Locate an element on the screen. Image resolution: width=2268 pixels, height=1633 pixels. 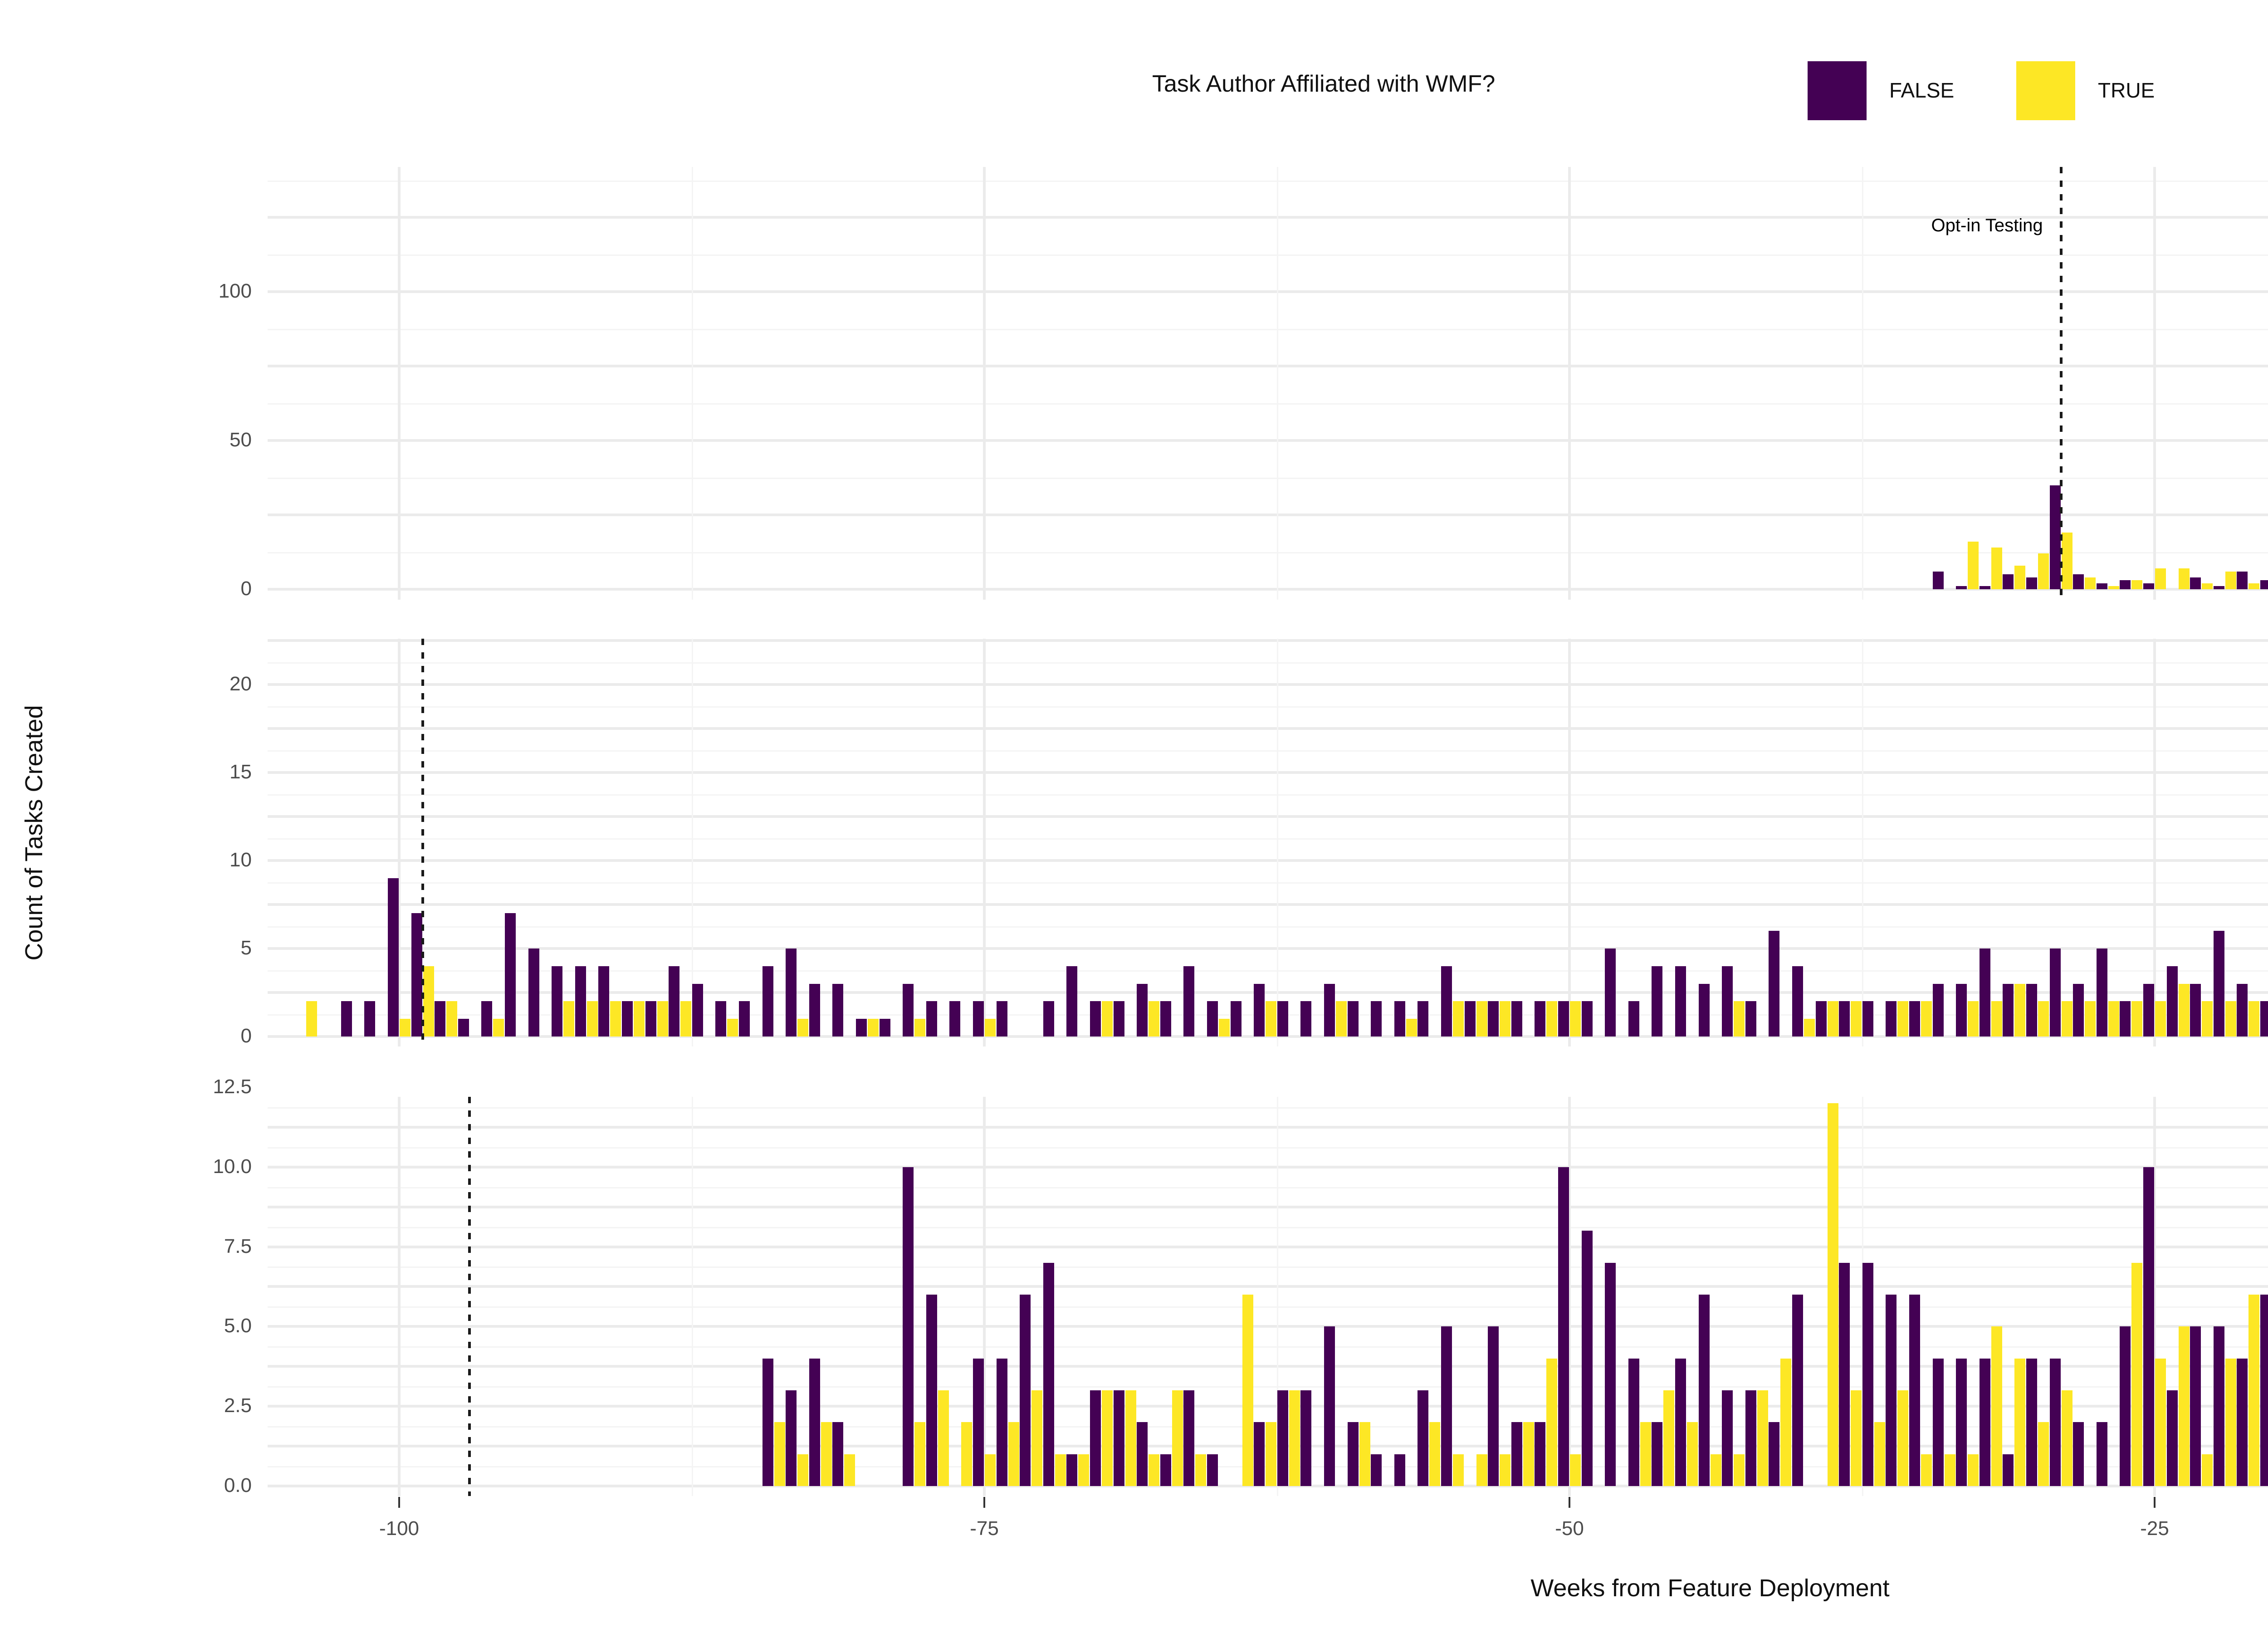
y-tick-label: 12.5 is located at coordinates (233, 1086).